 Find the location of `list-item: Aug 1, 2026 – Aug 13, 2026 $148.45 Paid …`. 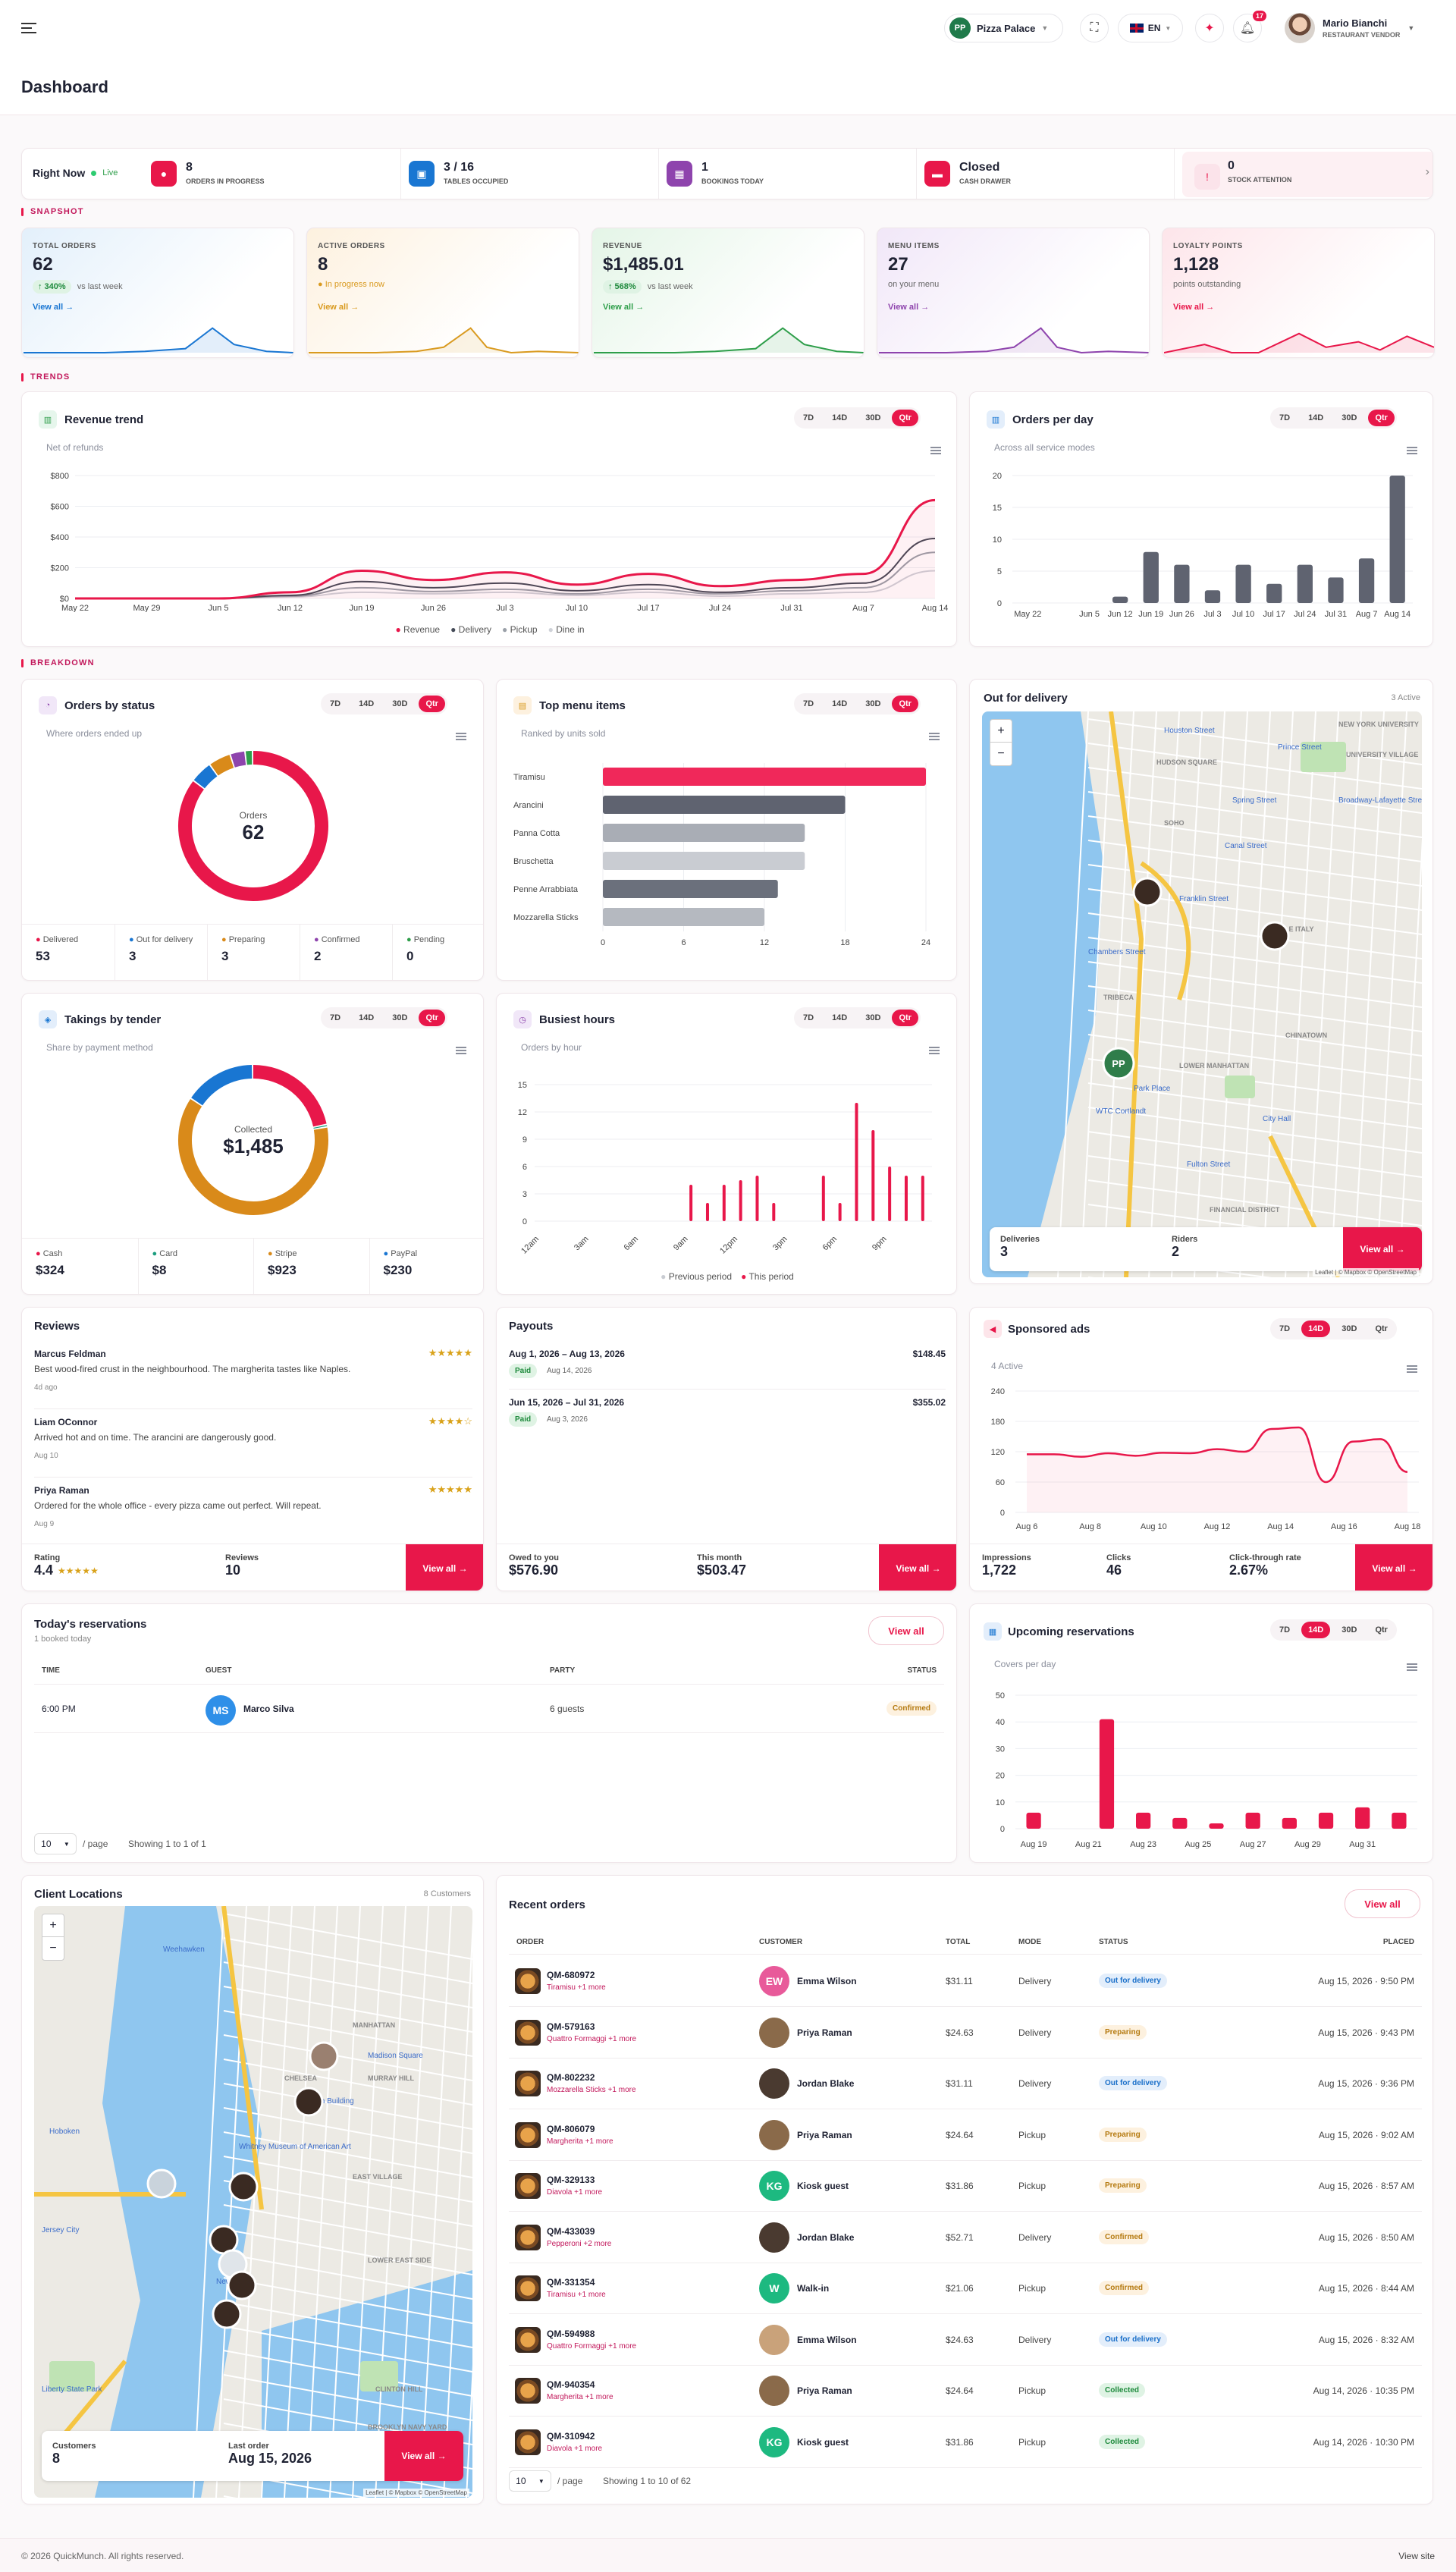

list-item: Aug 1, 2026 – Aug 13, 2026 $148.45 Paid … is located at coordinates (727, 1368).